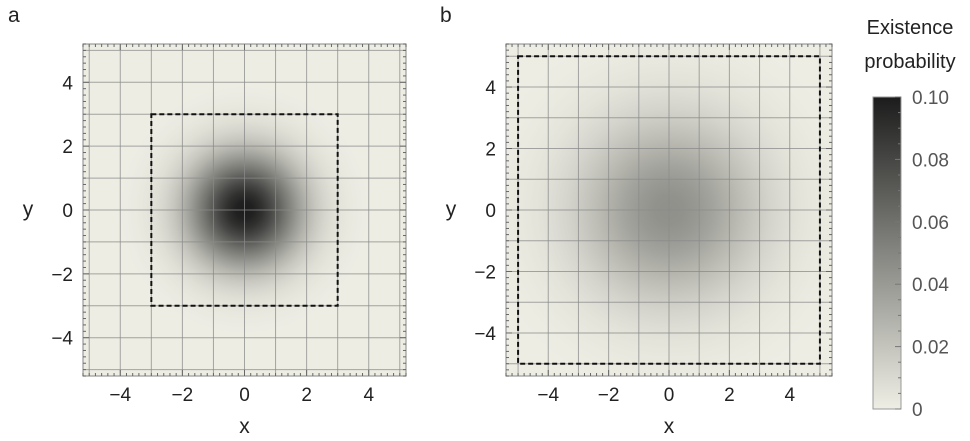  I want to click on region-boundary, so click(244, 210).